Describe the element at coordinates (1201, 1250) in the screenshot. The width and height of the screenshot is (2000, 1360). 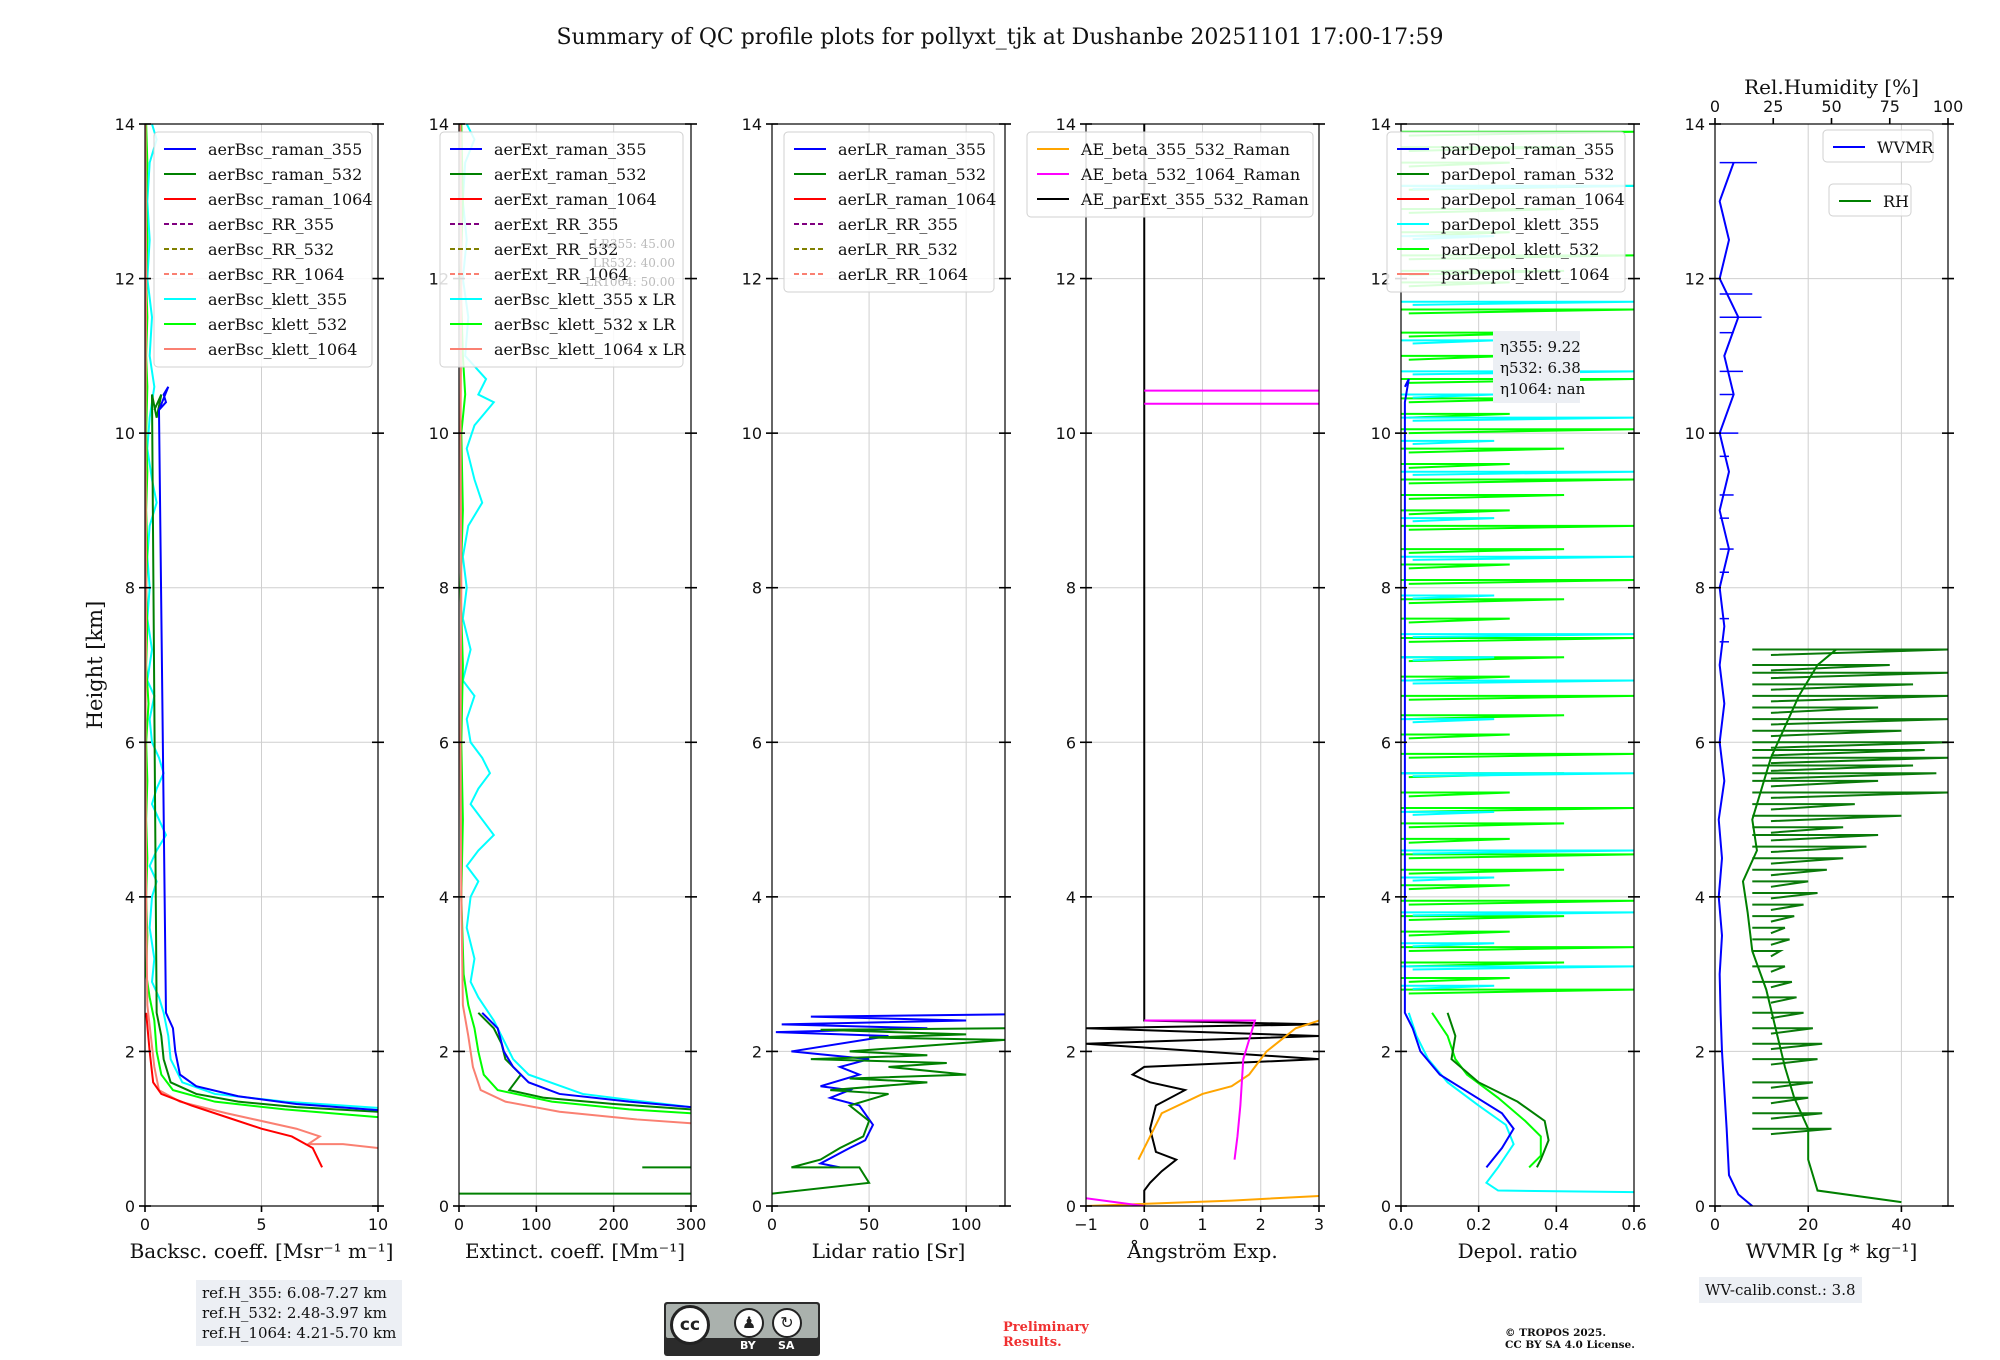
I see `x-axis-label: Ångström Exp.` at that location.